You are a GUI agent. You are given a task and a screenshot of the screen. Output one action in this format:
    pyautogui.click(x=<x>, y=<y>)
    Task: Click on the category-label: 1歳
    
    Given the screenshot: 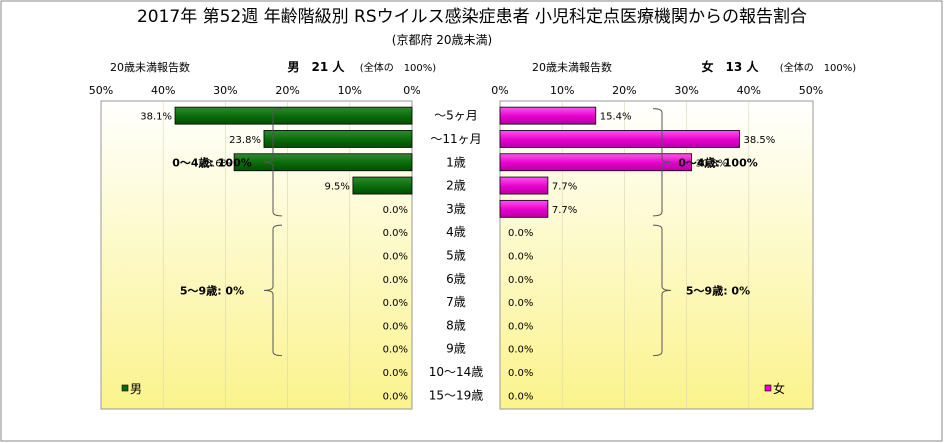 What is the action you would take?
    pyautogui.click(x=456, y=162)
    